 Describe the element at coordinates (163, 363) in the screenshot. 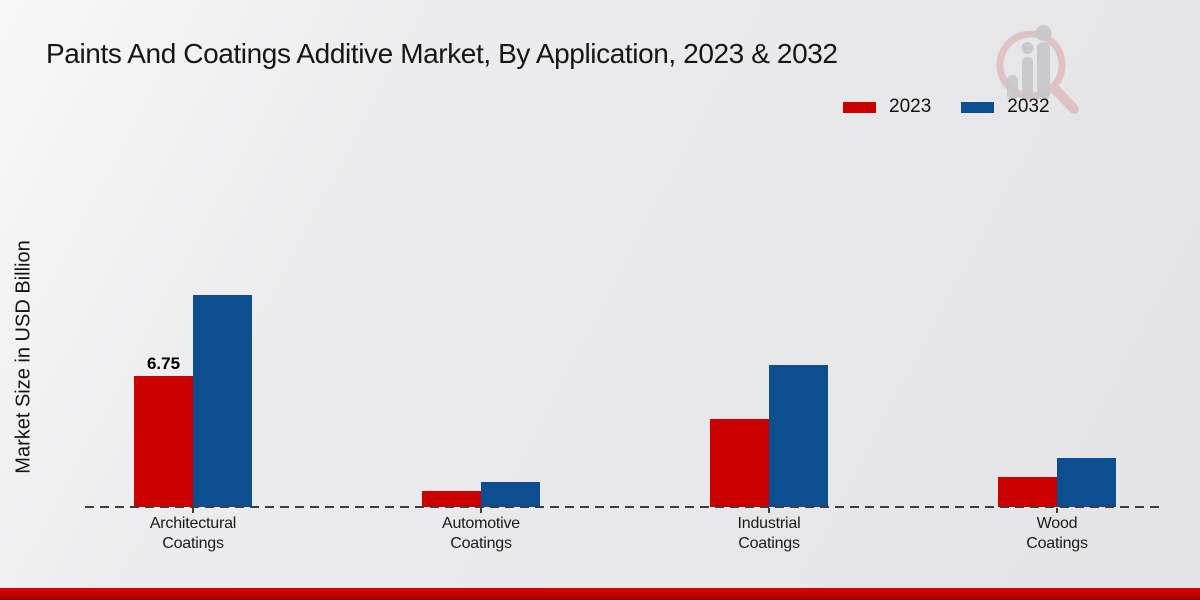

I see `bar-value-label: 6.75` at that location.